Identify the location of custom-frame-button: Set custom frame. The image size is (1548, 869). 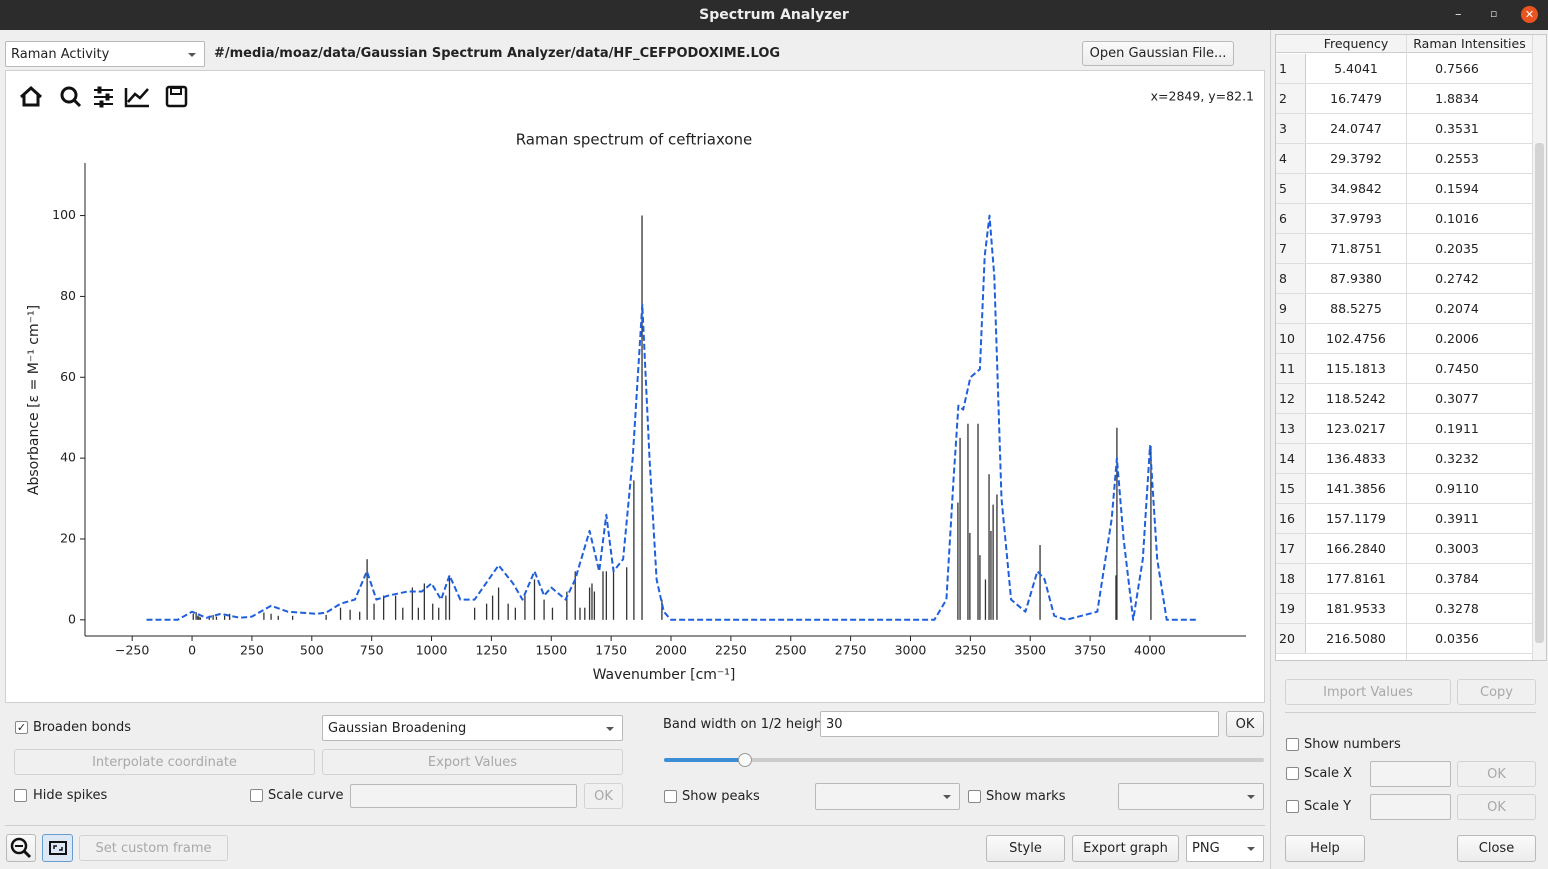
(153, 848).